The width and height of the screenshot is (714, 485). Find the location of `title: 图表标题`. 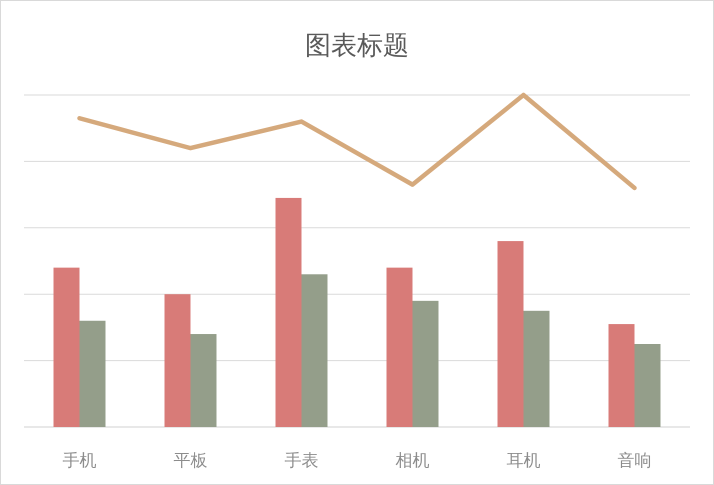

title: 图表标题 is located at coordinates (357, 45).